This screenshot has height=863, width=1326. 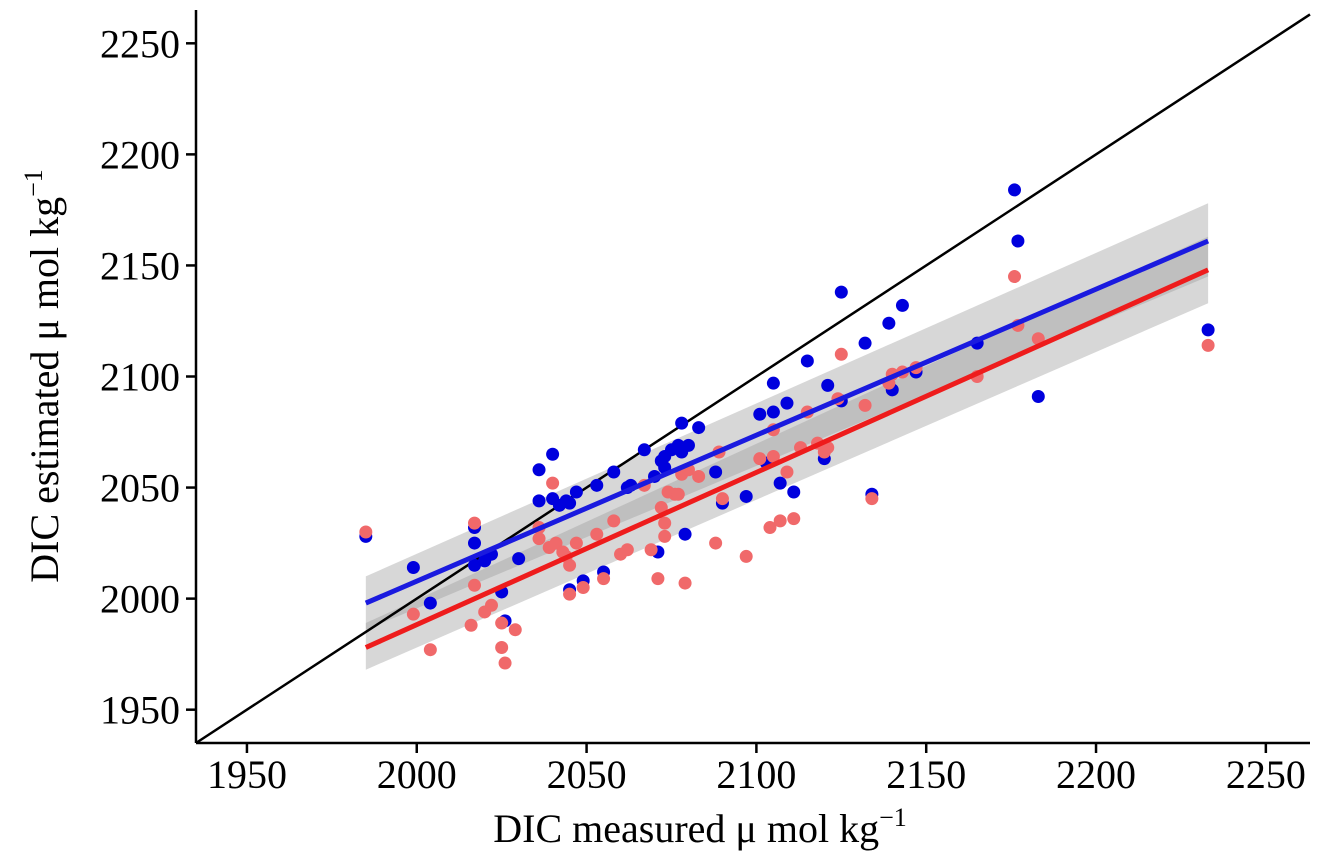 What do you see at coordinates (247, 774) in the screenshot?
I see `x-tick-label: 1950` at bounding box center [247, 774].